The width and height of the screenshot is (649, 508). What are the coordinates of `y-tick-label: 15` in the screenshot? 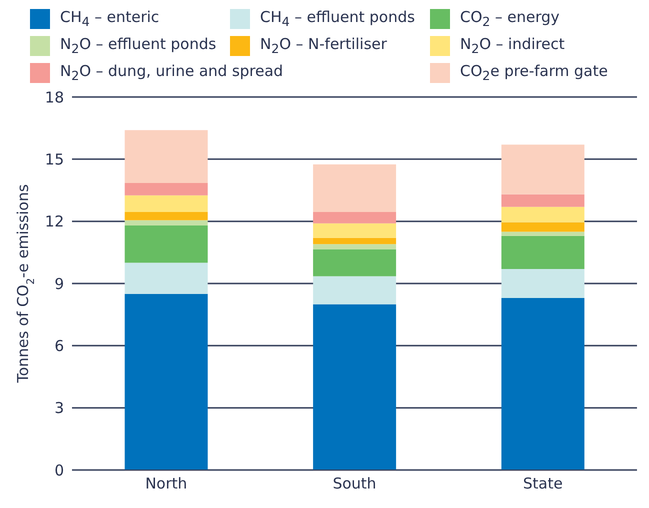 It's located at (54, 159).